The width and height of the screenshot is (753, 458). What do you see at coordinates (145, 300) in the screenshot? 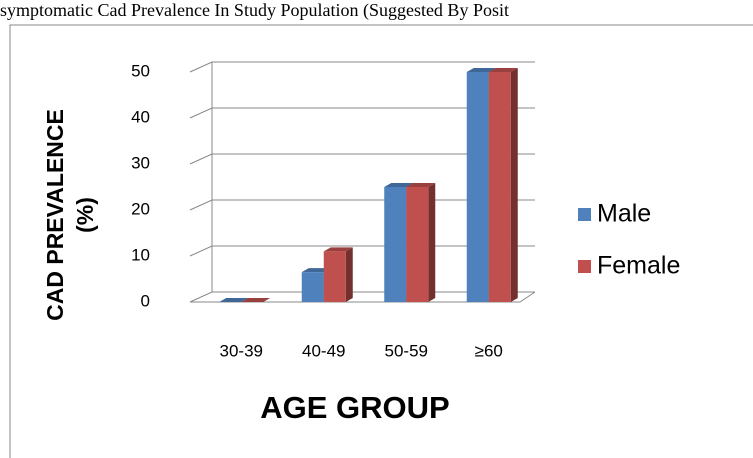
I see `y-tick-label: 0` at bounding box center [145, 300].